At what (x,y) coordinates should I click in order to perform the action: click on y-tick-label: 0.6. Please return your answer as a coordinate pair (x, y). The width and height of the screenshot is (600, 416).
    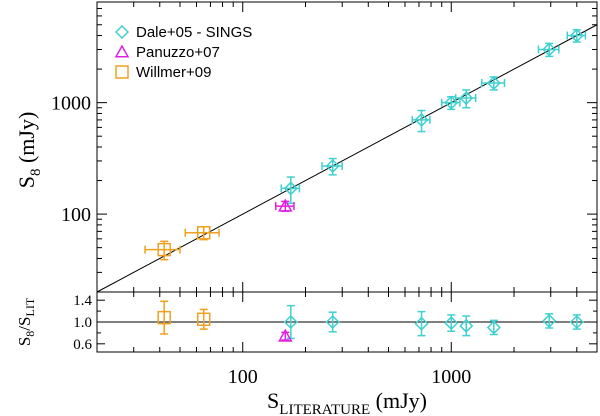
    Looking at the image, I should click on (82, 345).